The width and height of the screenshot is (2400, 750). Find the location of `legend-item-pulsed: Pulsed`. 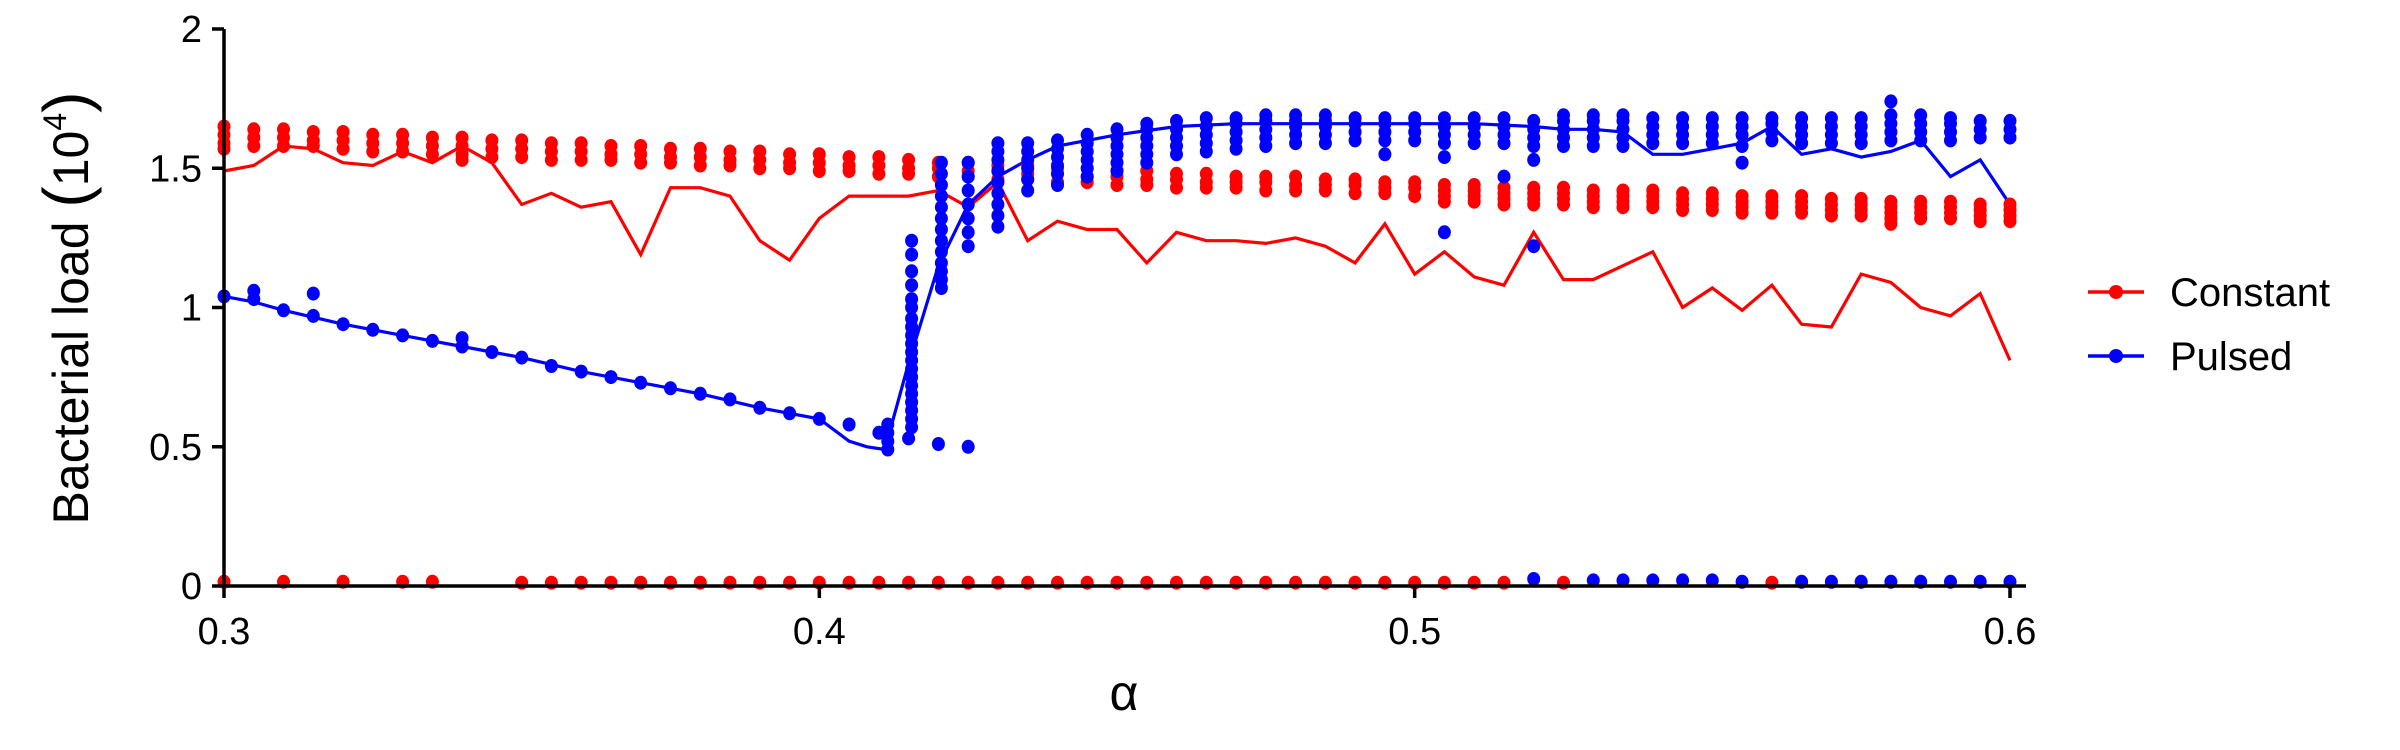

legend-item-pulsed: Pulsed is located at coordinates (2190, 357).